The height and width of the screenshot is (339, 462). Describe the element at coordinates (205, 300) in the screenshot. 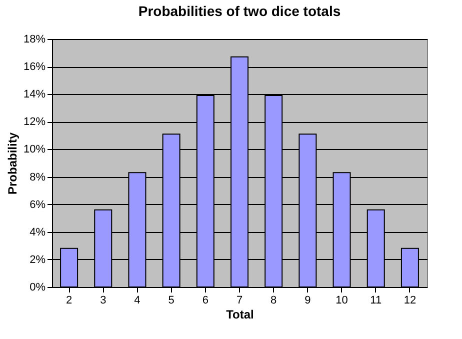

I see `x-tick-label: 6` at that location.